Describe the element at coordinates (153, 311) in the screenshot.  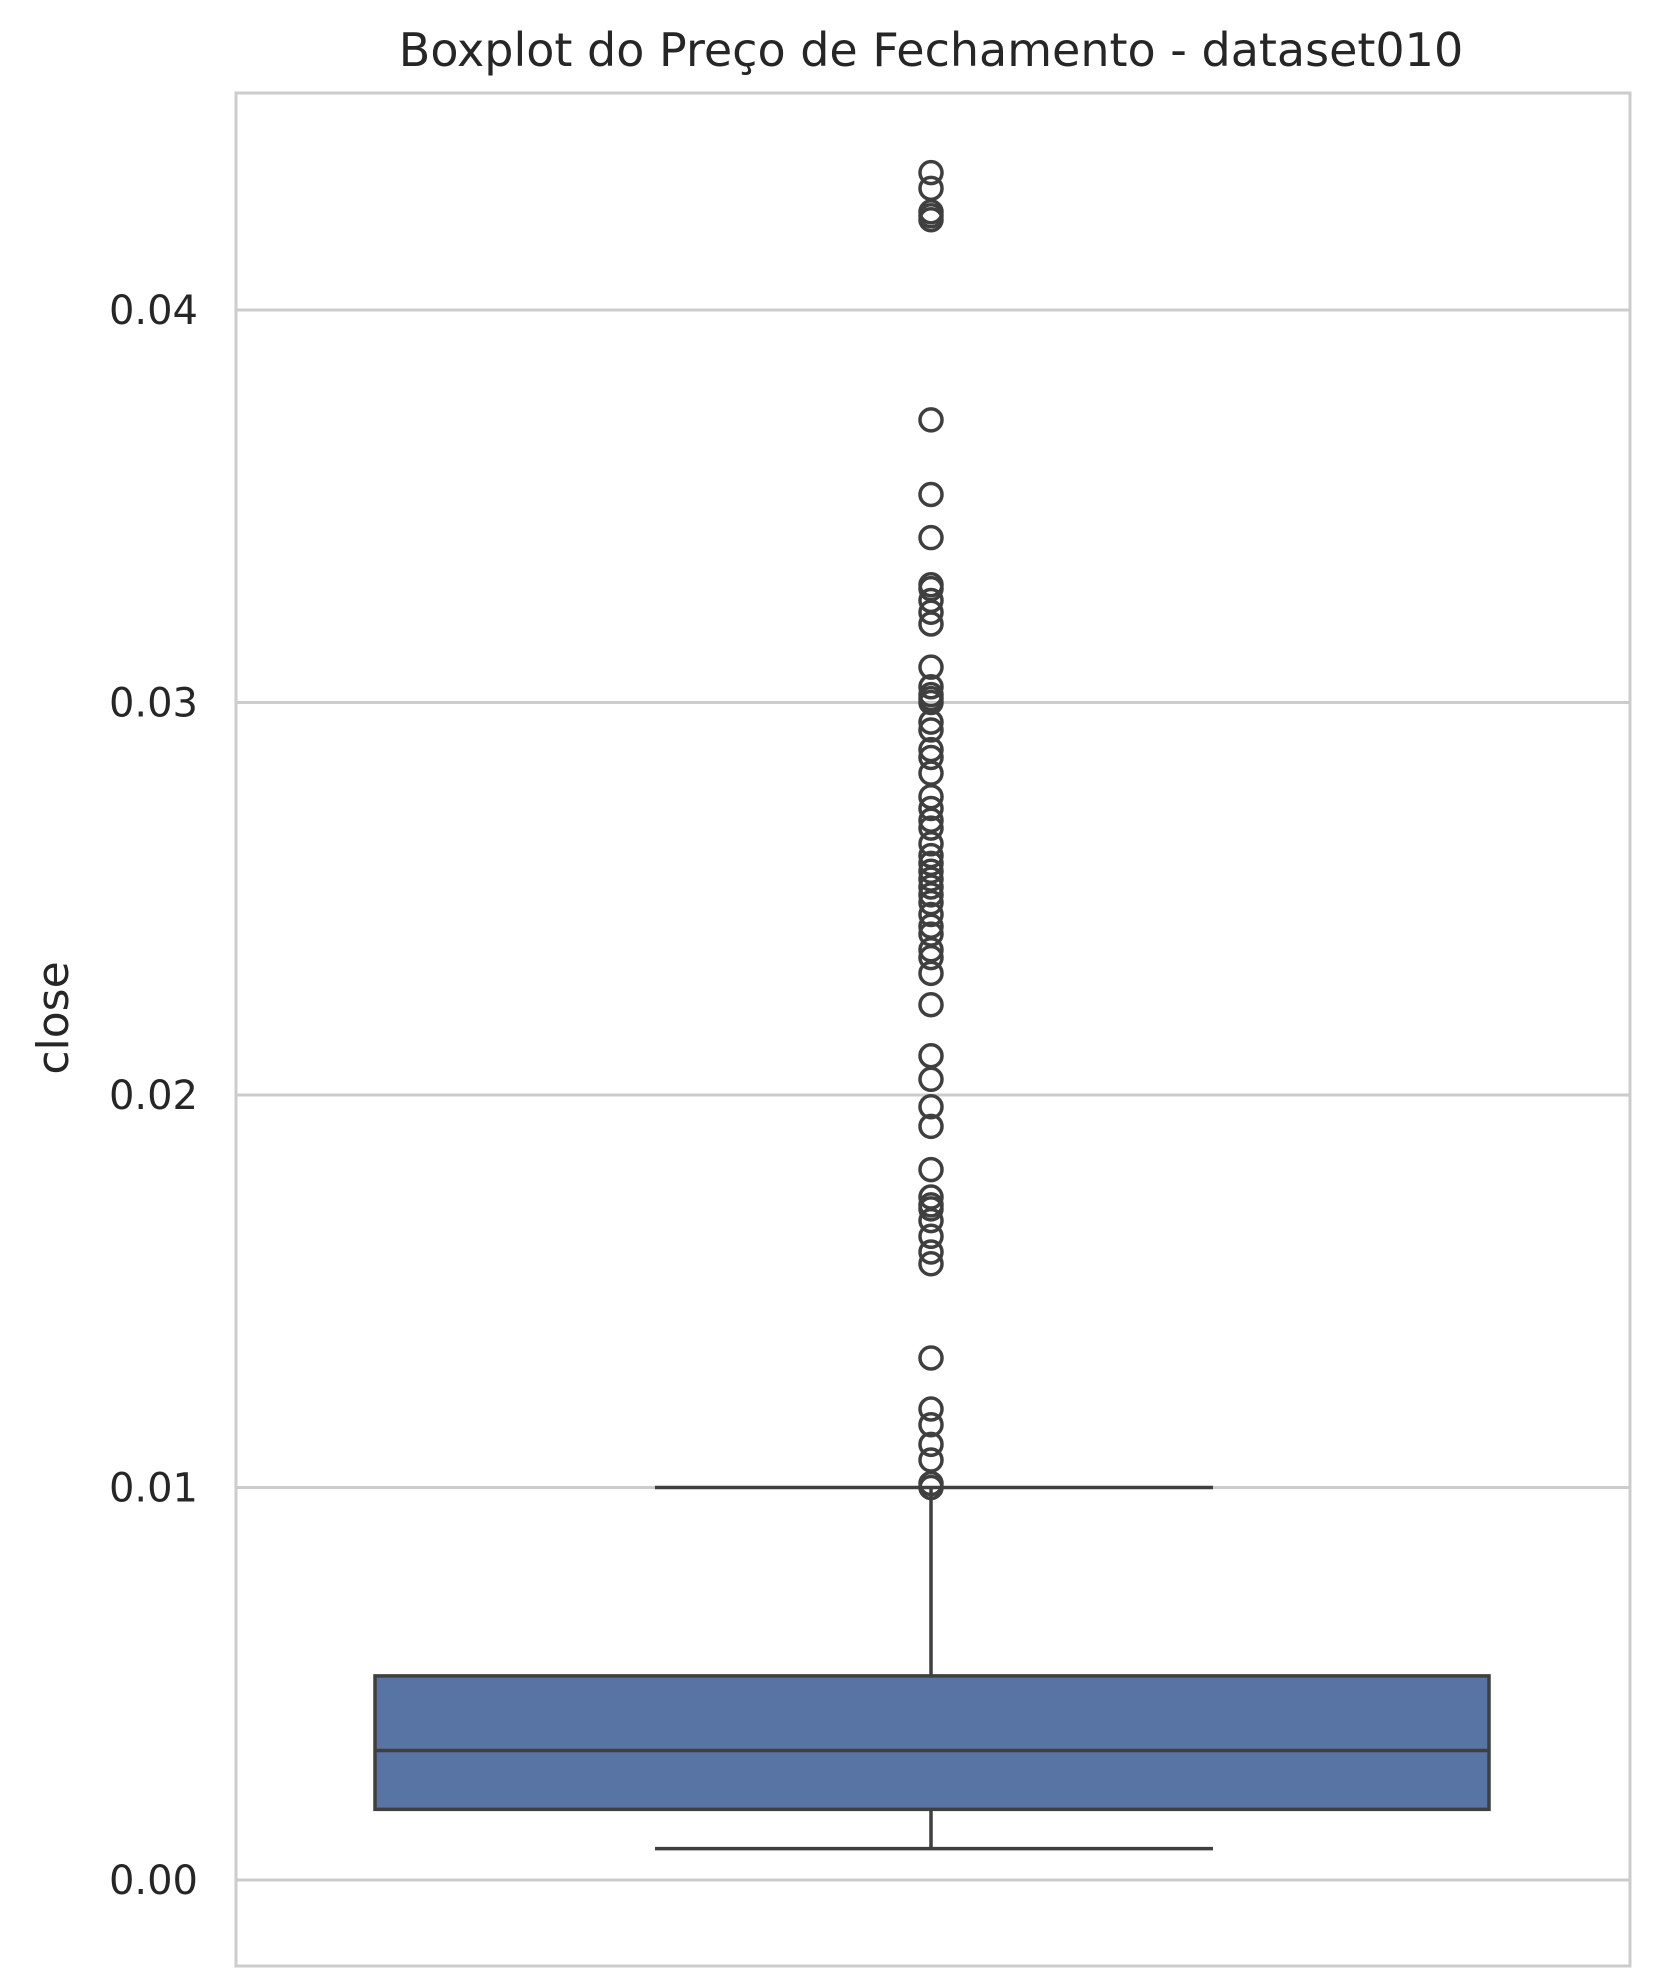
I see `y-tick-label: 0.04` at that location.